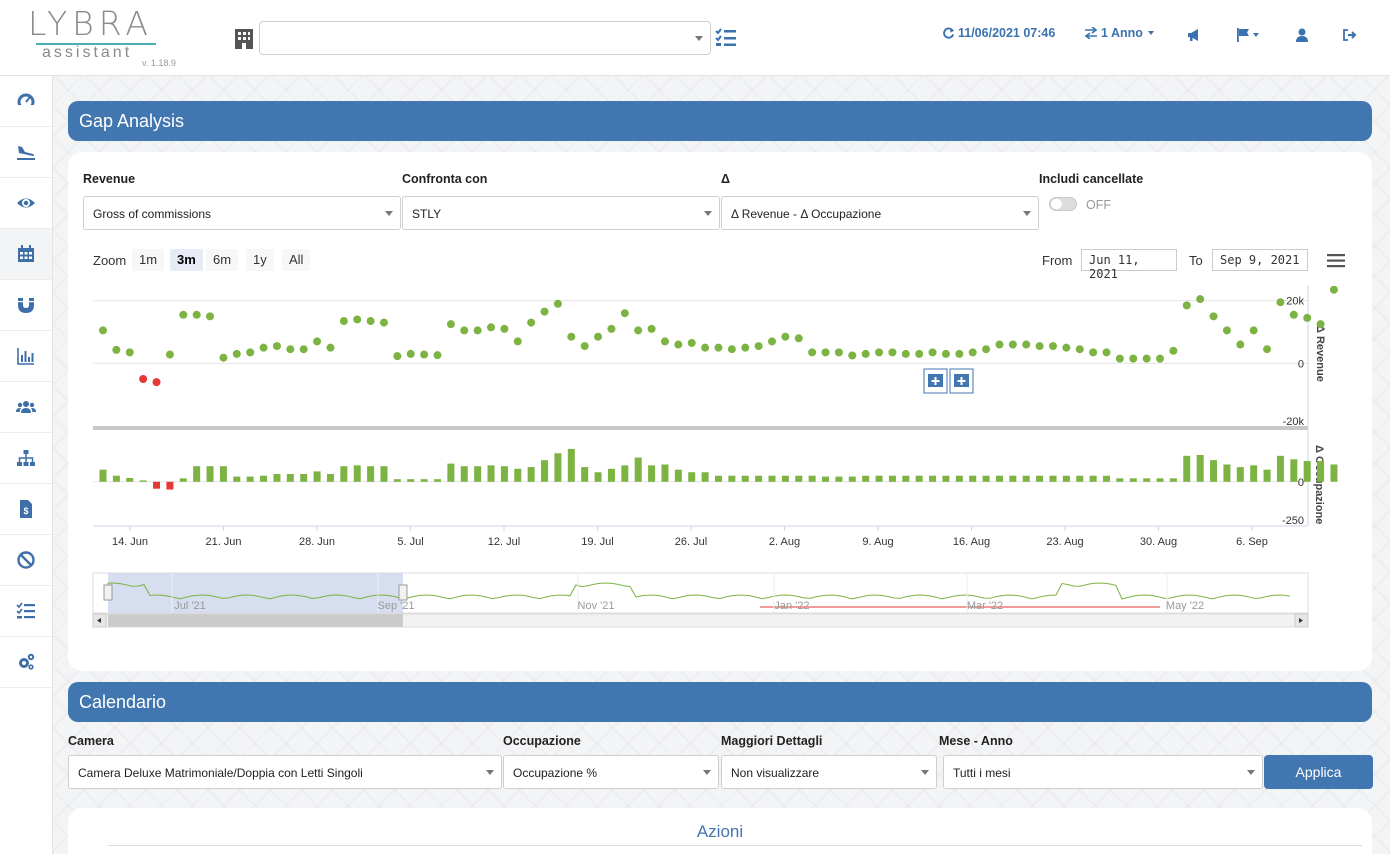 The width and height of the screenshot is (1390, 854). I want to click on lybra-logo: LYBRA assistant v. 1.18.9, so click(108, 39).